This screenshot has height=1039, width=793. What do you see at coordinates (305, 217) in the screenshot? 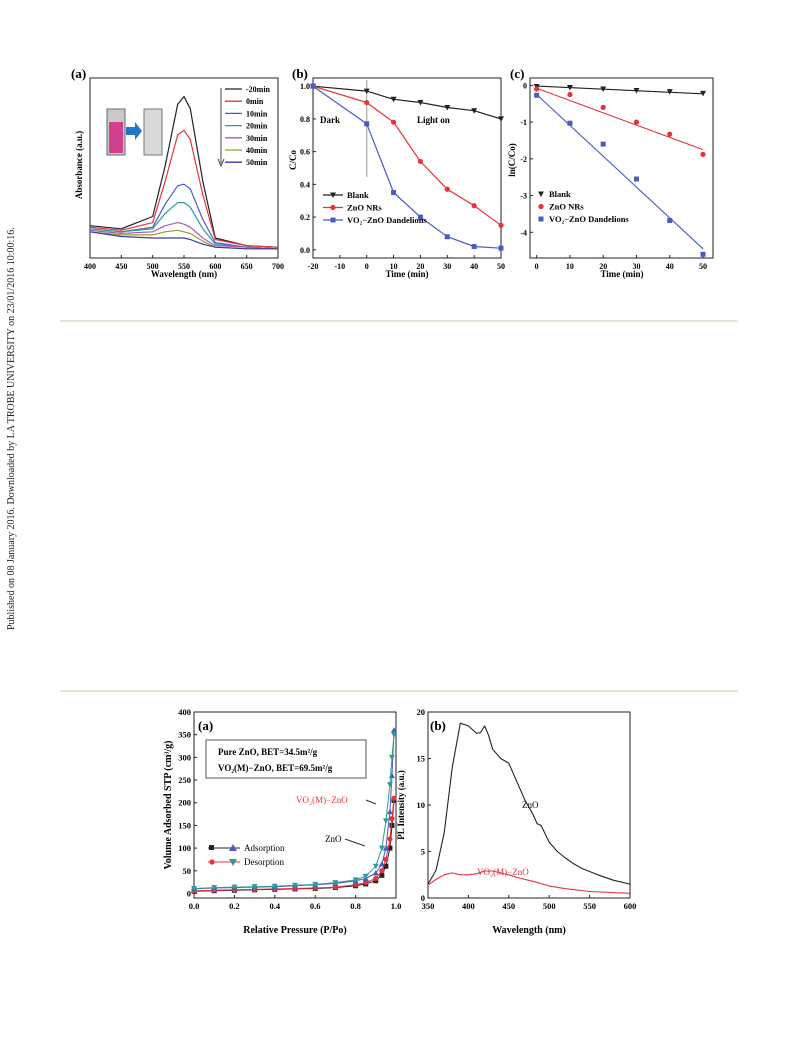
I see `y-tick-label: 0.2` at bounding box center [305, 217].